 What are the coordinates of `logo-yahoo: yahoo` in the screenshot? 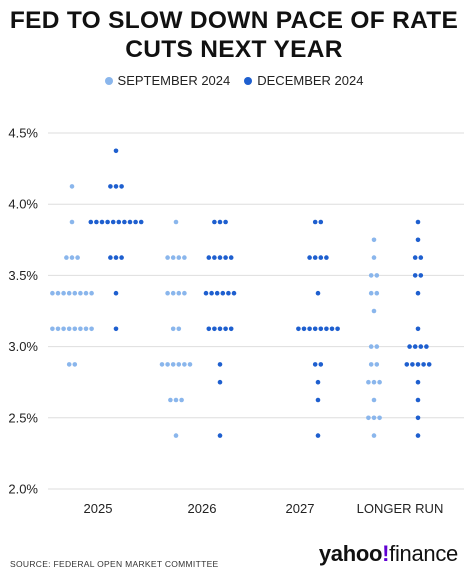 It's located at (350, 553).